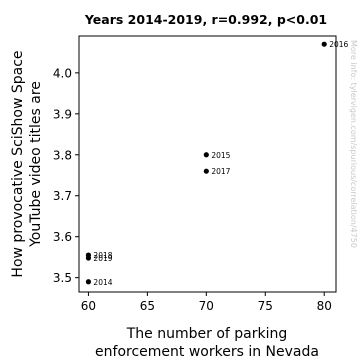  Describe the element at coordinates (220, 171) in the screenshot. I see `data-point-label: 2017` at that location.